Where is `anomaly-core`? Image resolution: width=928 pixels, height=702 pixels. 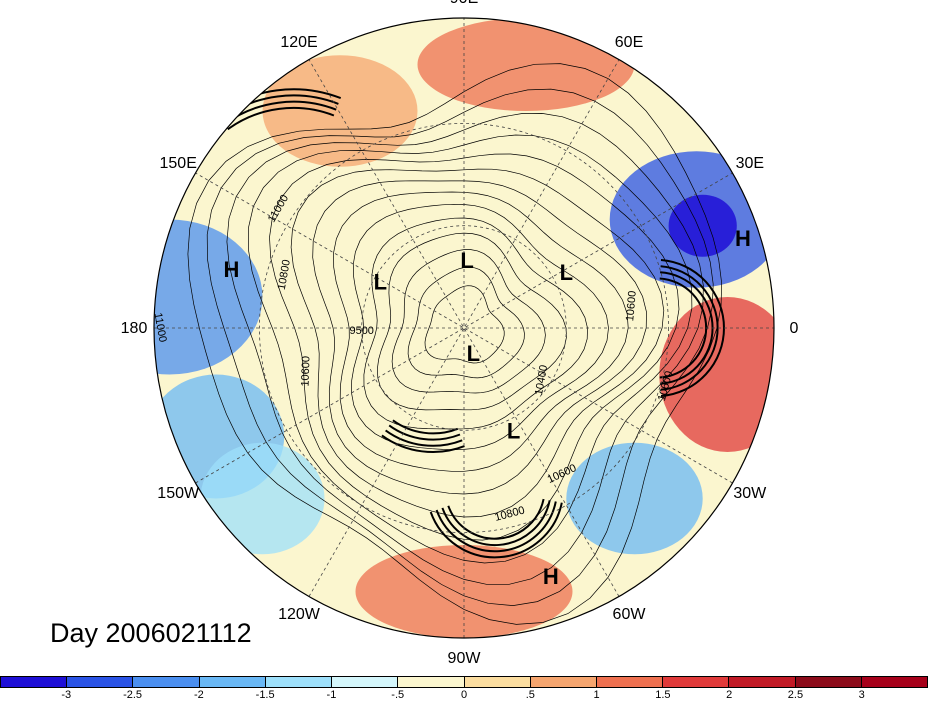 anomaly-core is located at coordinates (702, 225).